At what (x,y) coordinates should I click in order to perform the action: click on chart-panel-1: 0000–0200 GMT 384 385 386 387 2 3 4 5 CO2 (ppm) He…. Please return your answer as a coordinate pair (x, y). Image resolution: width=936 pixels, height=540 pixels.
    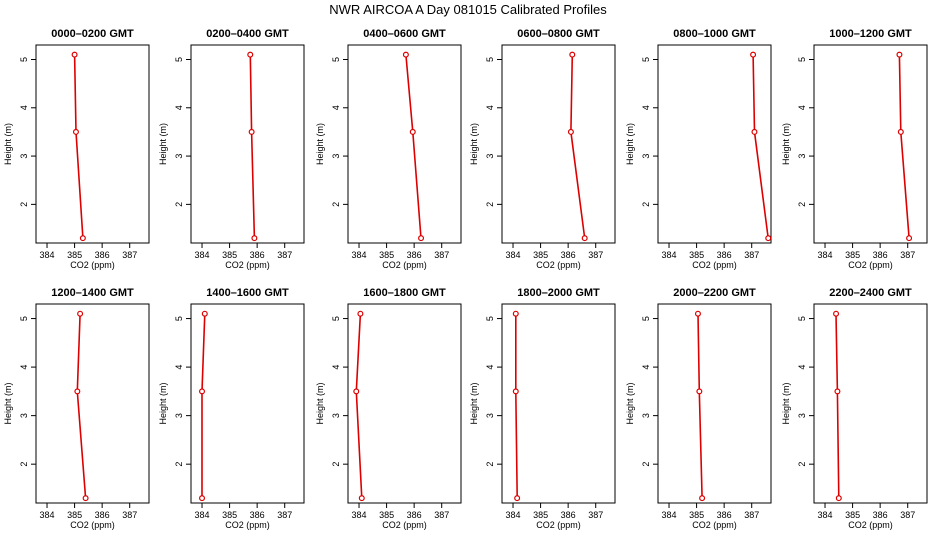
    Looking at the image, I should click on (76, 149).